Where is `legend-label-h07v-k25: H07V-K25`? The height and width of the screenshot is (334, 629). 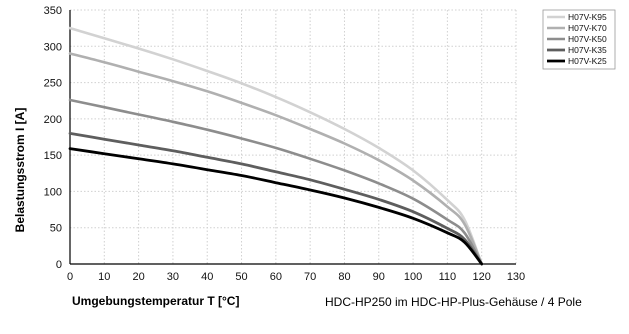
legend-label-h07v-k25: H07V-K25 is located at coordinates (587, 61).